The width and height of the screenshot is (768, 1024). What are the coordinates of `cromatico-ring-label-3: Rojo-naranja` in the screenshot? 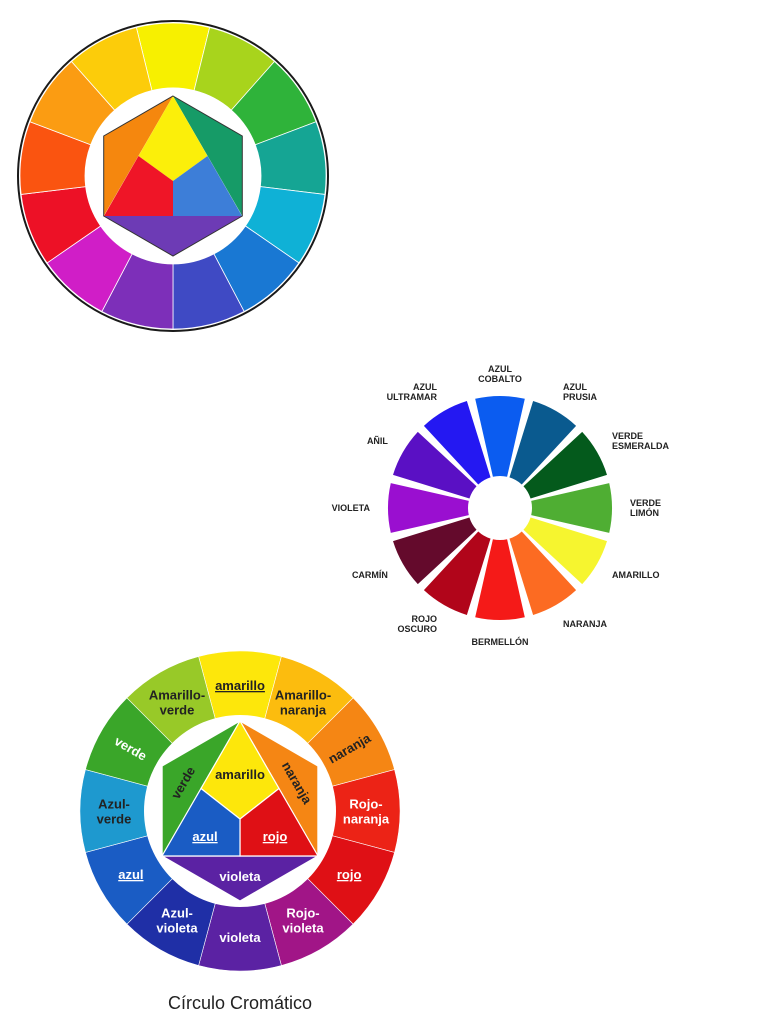 It's located at (366, 812).